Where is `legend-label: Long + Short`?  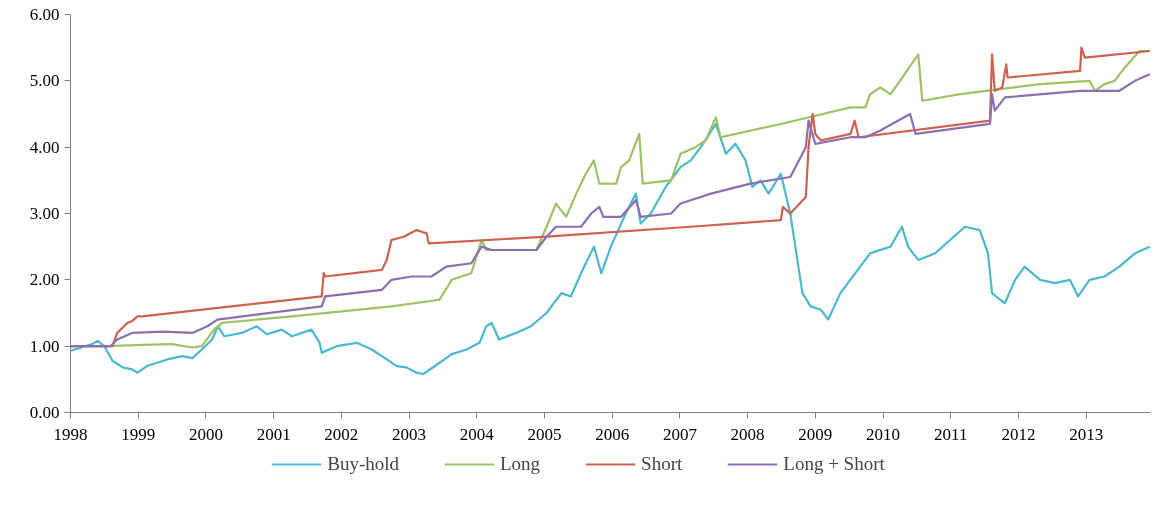 legend-label: Long + Short is located at coordinates (834, 464).